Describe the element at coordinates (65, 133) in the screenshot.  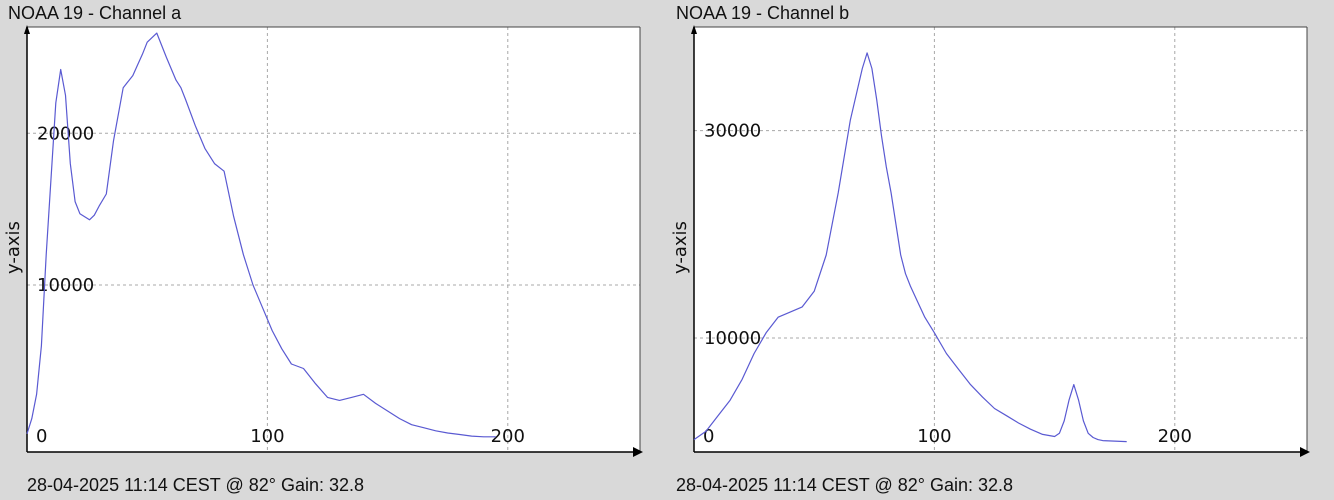
I see `y-tick-label: 20000` at that location.